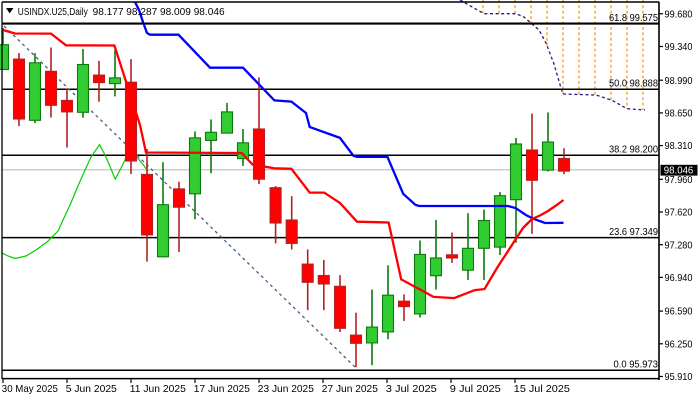 The height and width of the screenshot is (400, 700). Describe the element at coordinates (679, 14) in the screenshot. I see `svg-text: 99.680` at that location.